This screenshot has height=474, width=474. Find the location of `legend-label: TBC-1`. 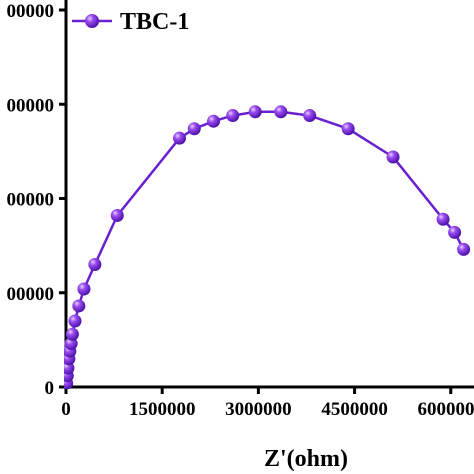

legend-label: TBC-1 is located at coordinates (154, 22).